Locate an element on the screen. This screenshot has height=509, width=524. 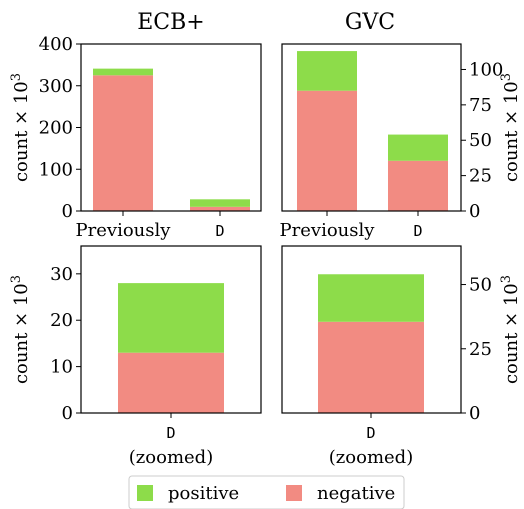
panel-title: GVC is located at coordinates (370, 22).